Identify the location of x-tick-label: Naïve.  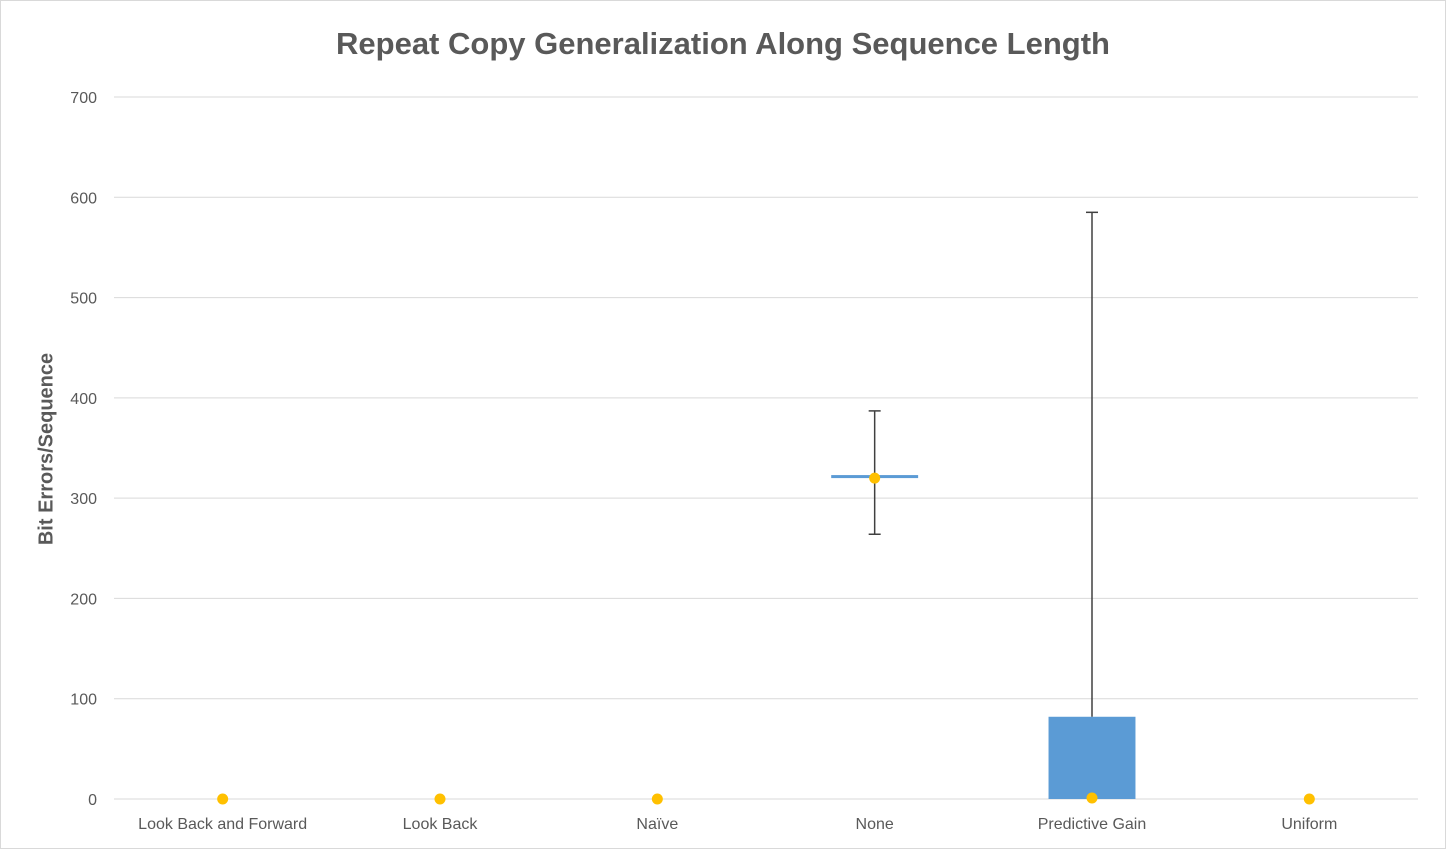
(657, 824).